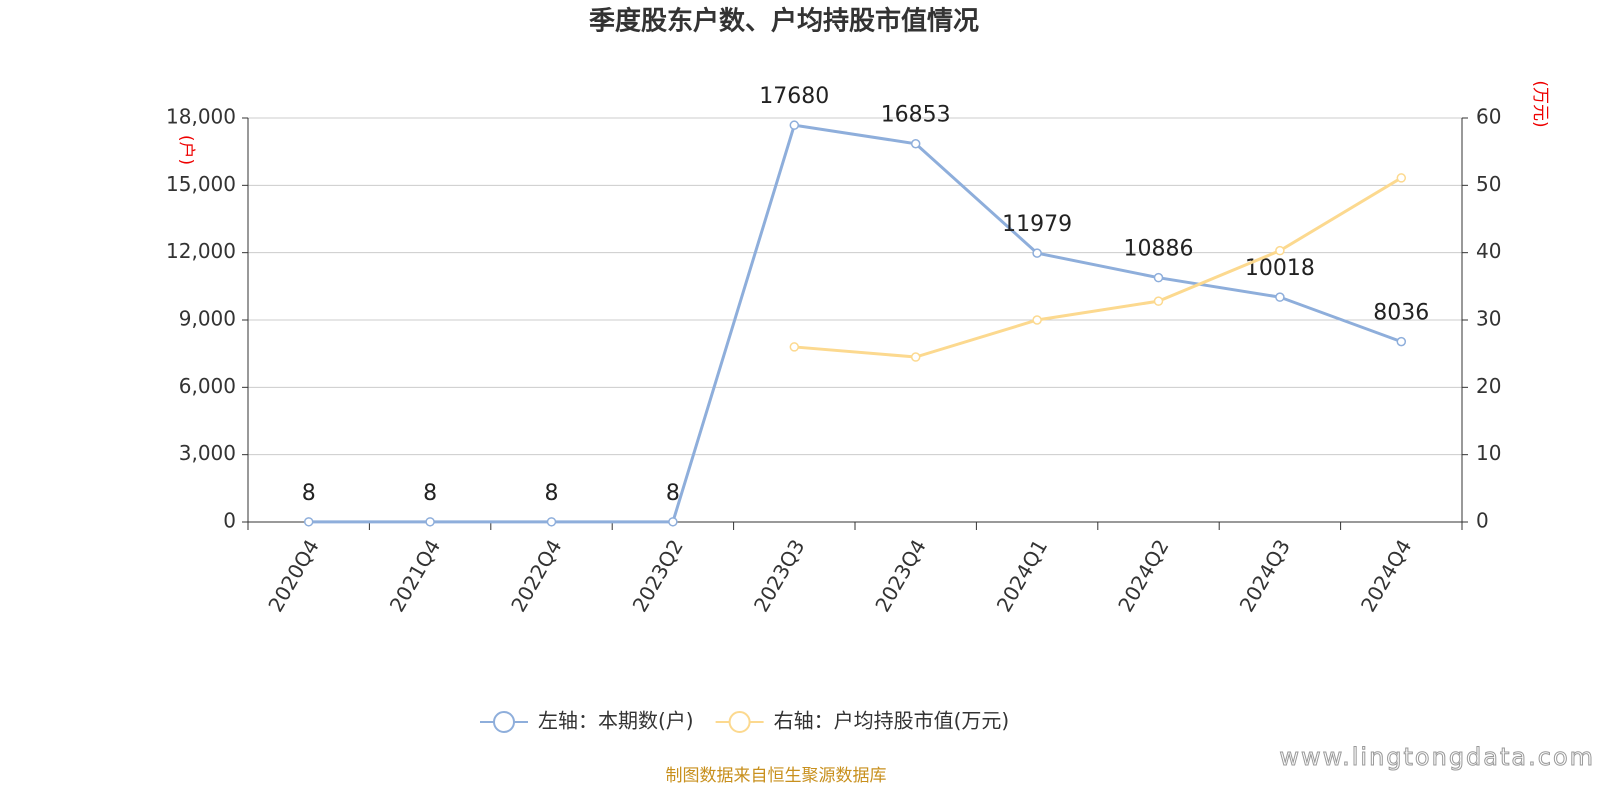 This screenshot has height=800, width=1600. I want to click on x-tick-label: 2024Q2, so click(1143, 575).